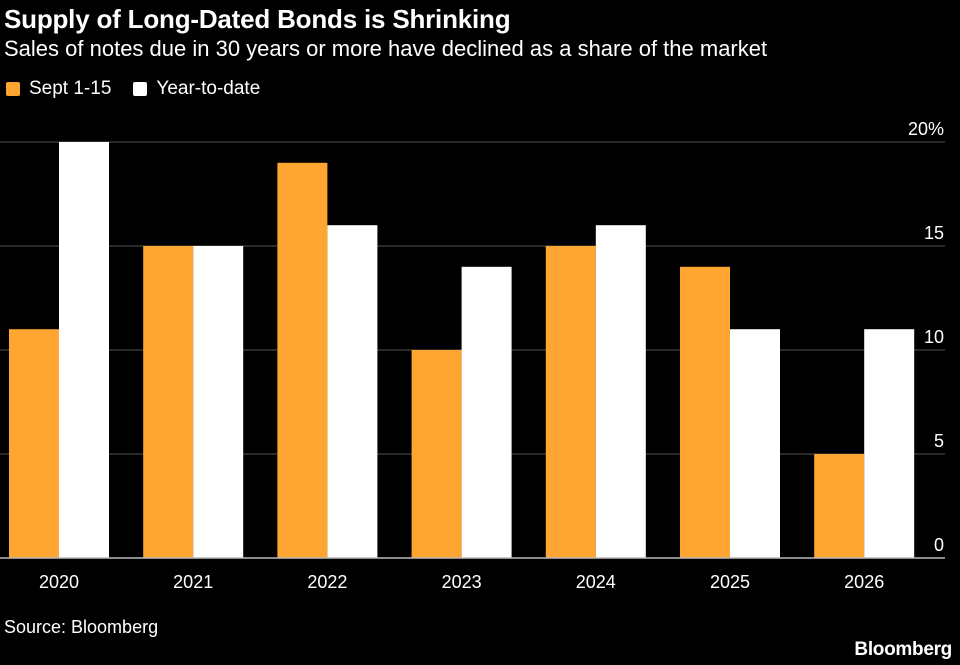  I want to click on x-tick-label-2025: 2025, so click(730, 582).